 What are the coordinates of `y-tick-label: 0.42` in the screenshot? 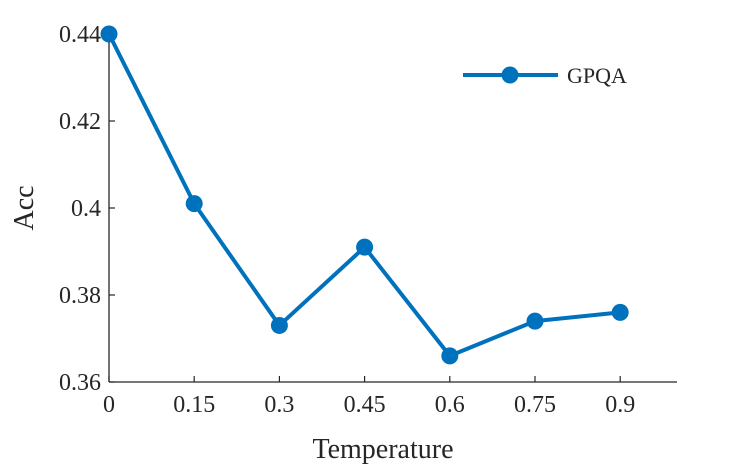 It's located at (80, 122).